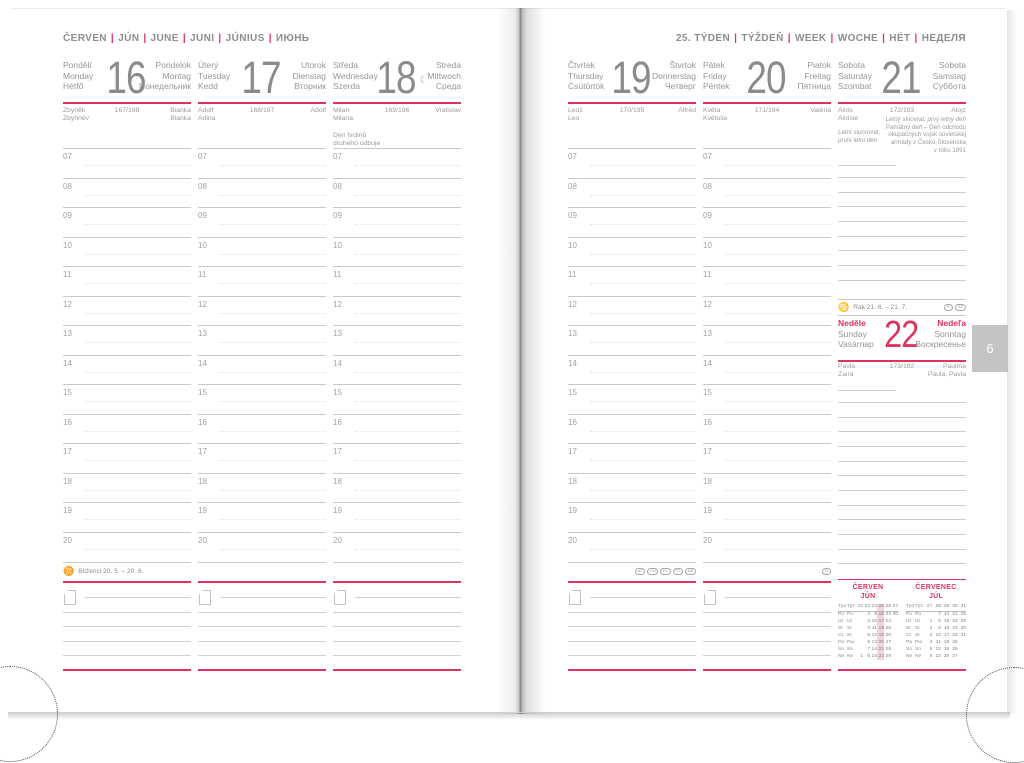  What do you see at coordinates (313, 65) in the screenshot?
I see `day-name-line: Utorok` at bounding box center [313, 65].